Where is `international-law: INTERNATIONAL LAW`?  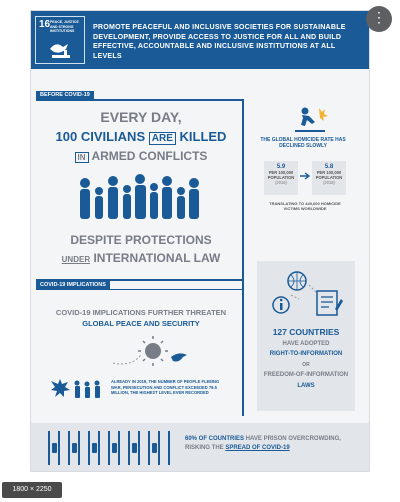 international-law: INTERNATIONAL LAW is located at coordinates (156, 258).